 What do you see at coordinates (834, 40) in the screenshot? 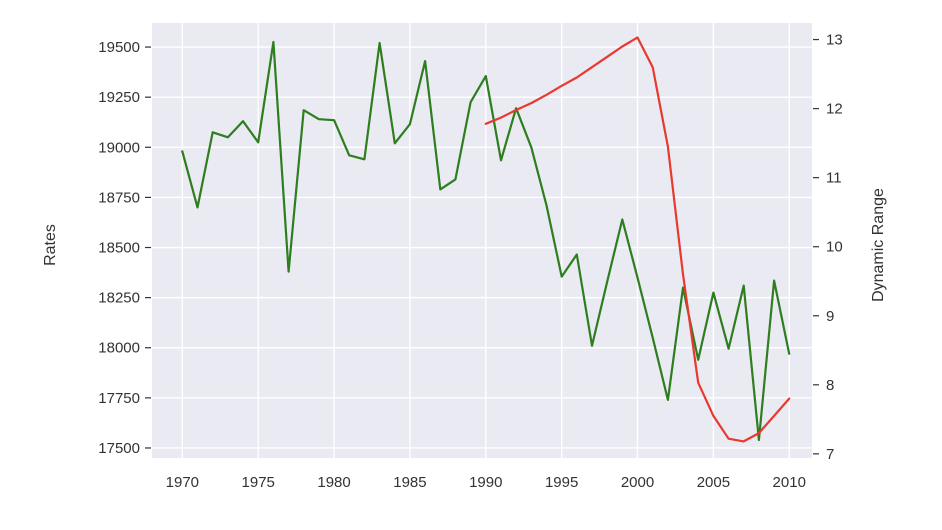
I see `y2-tick-label: 13` at bounding box center [834, 40].